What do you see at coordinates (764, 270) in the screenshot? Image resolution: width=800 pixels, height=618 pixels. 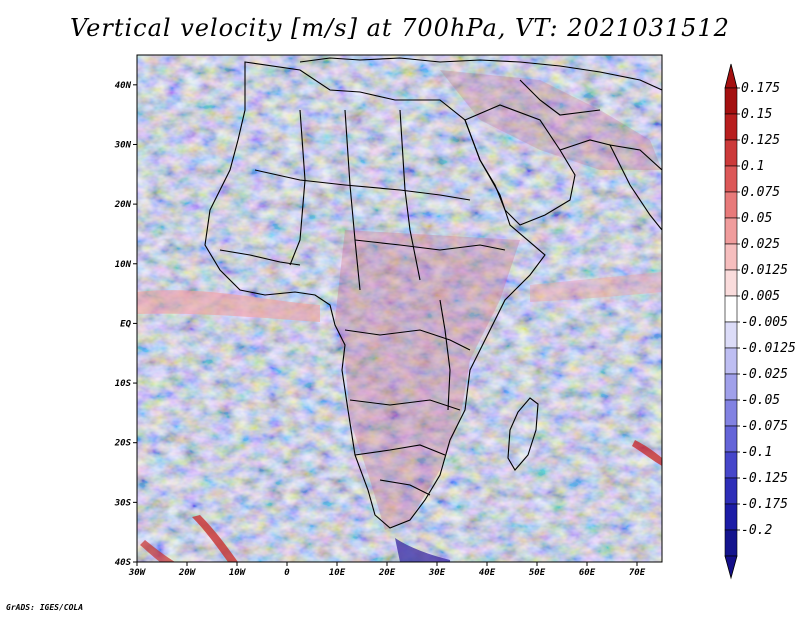 I see `colorbar-label: 0.0125` at bounding box center [764, 270].